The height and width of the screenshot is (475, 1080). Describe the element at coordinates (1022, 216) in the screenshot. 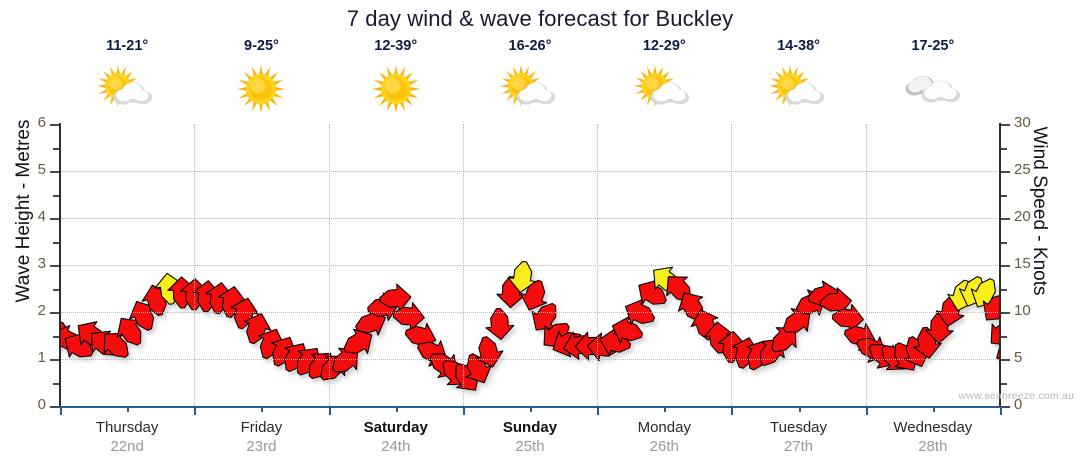

I see `right-axis-tick-label: 20` at that location.